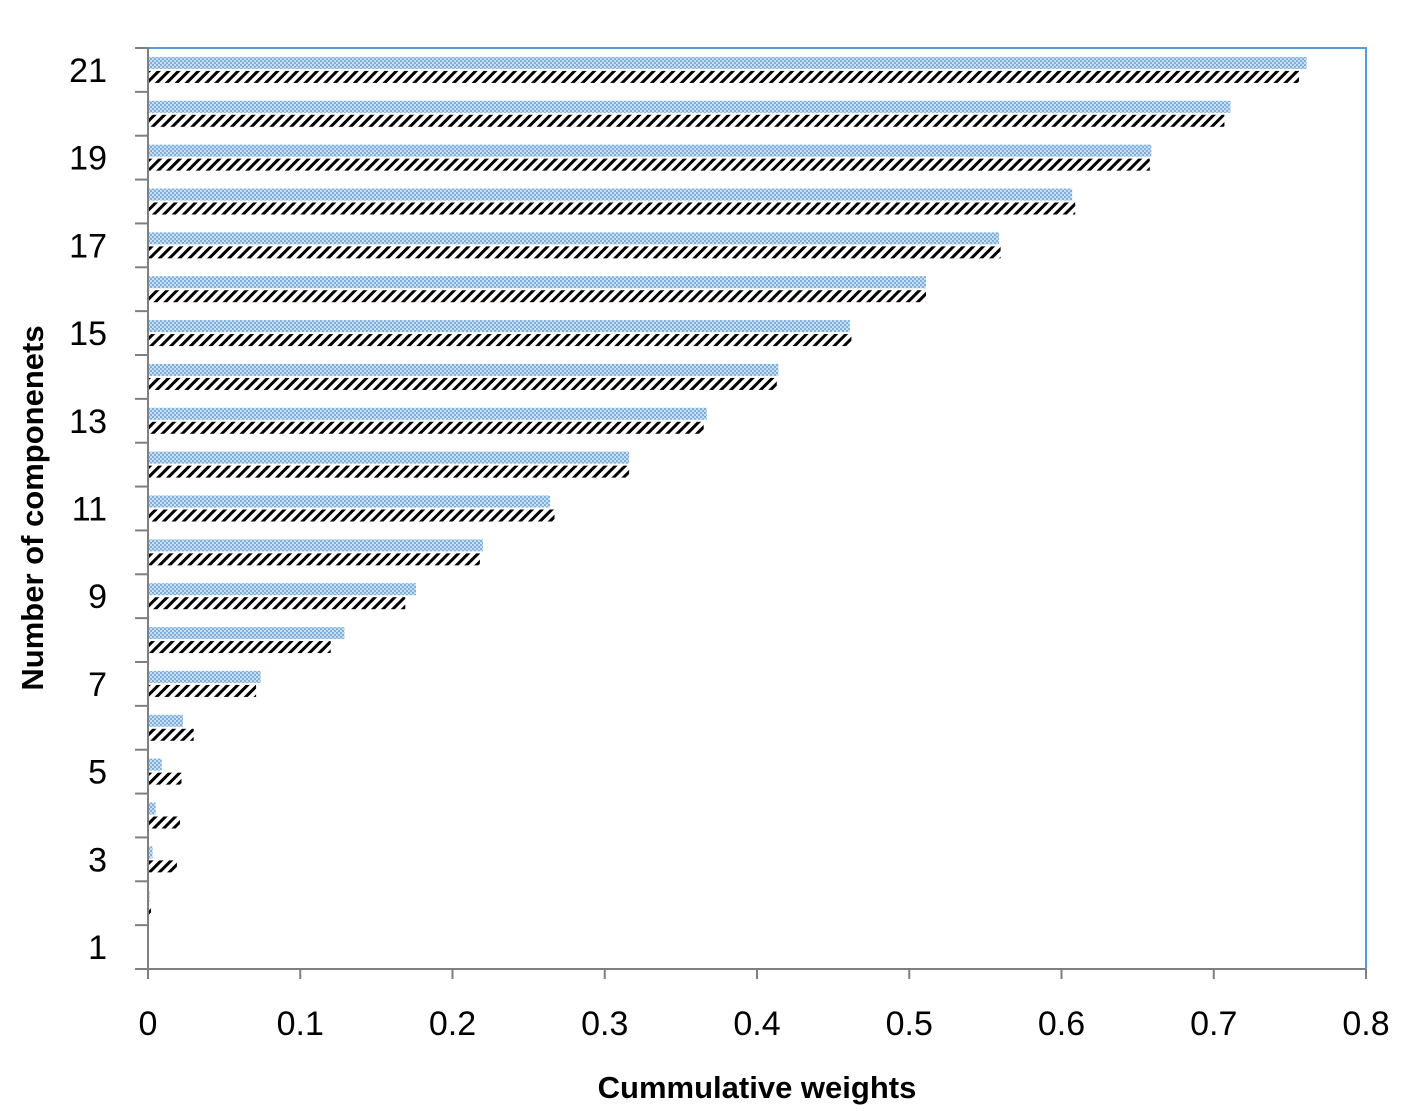 Image resolution: width=1425 pixels, height=1111 pixels. I want to click on y-tick-label: 1, so click(97, 948).